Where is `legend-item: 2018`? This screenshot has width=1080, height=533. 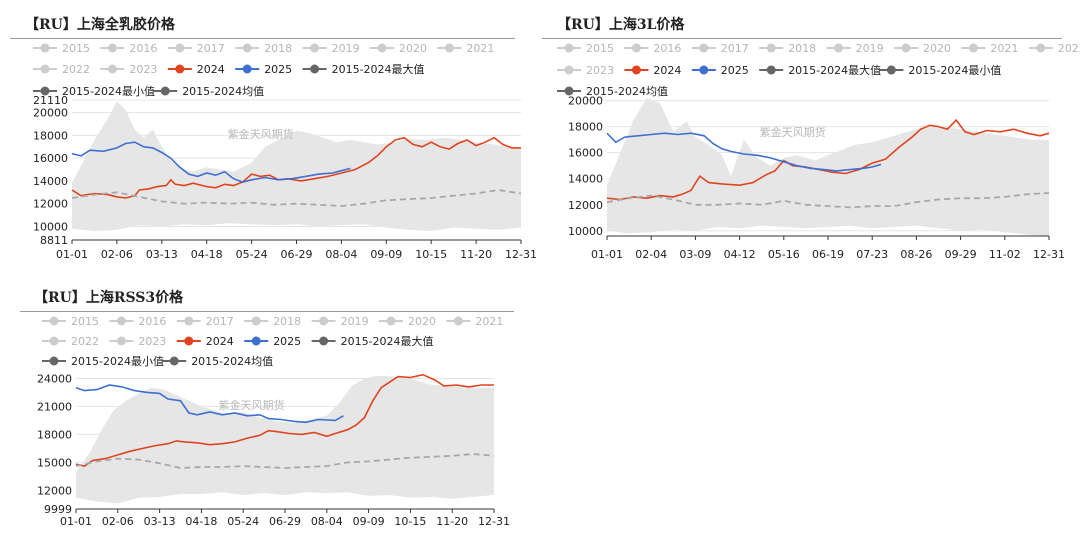
legend-item: 2018 is located at coordinates (787, 48).